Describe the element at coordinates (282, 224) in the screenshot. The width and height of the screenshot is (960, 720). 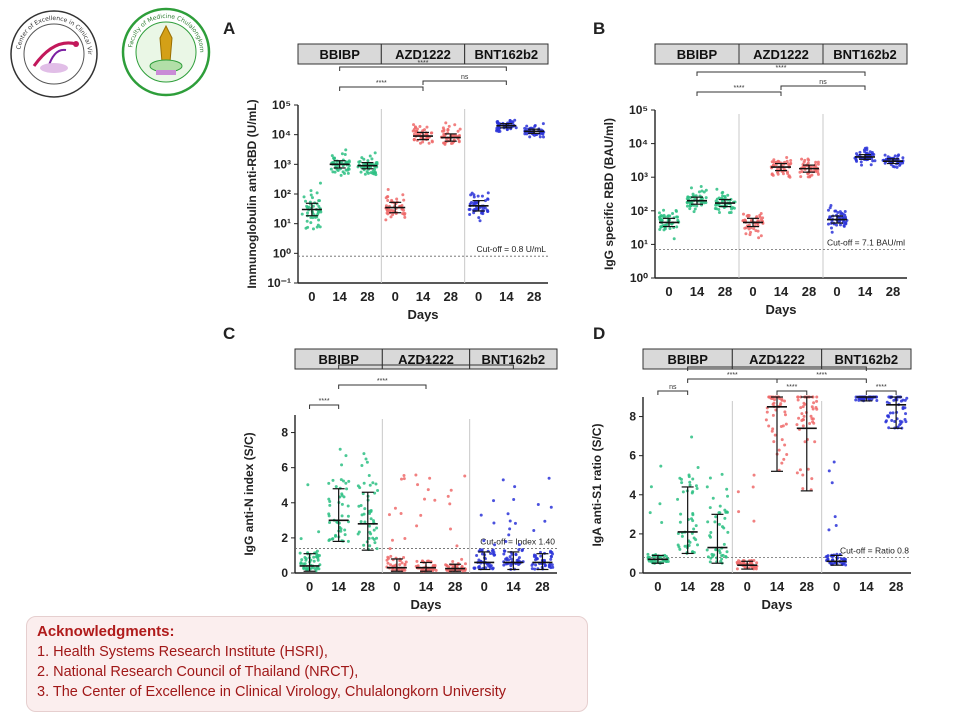
I see `y-tick-label: 10¹` at that location.